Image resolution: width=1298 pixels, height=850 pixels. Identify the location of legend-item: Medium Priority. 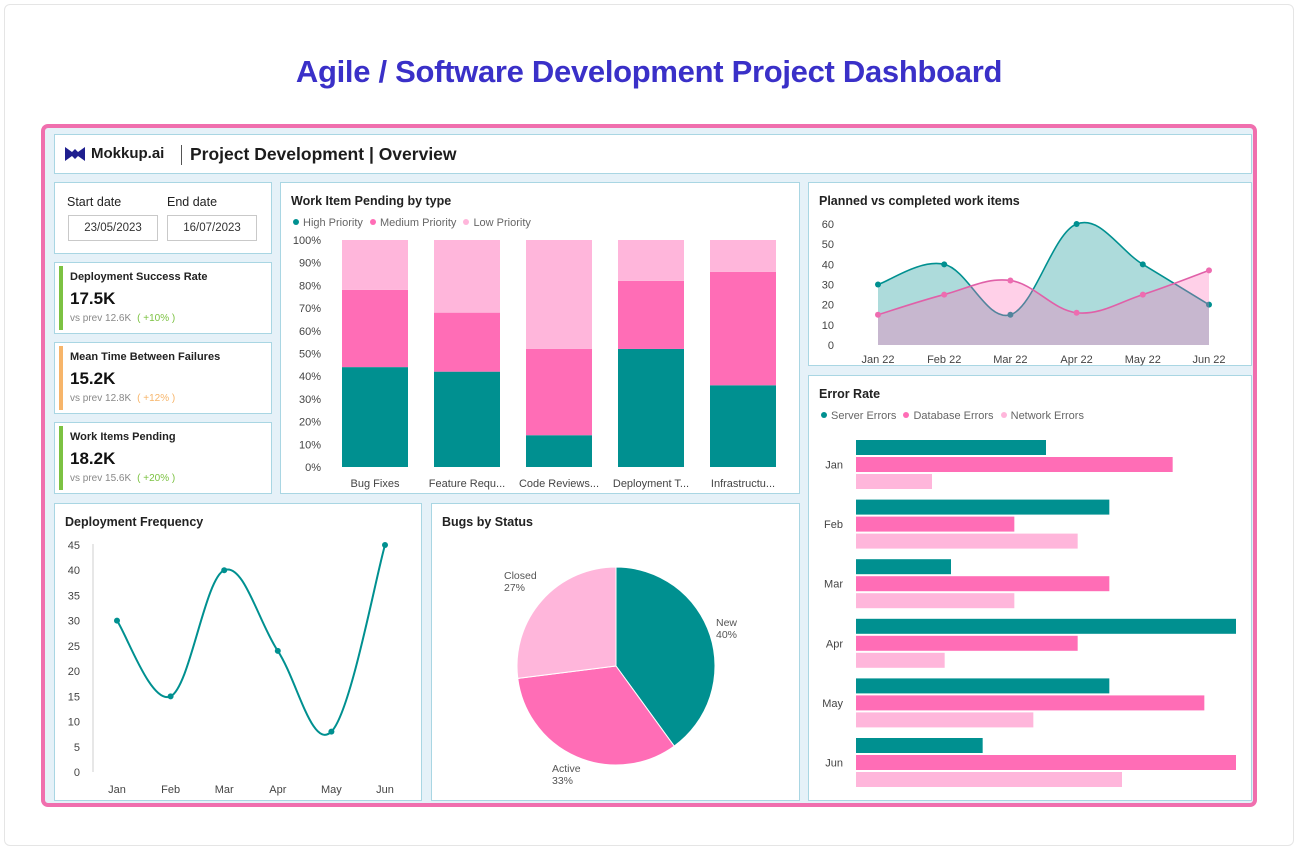
(412, 223).